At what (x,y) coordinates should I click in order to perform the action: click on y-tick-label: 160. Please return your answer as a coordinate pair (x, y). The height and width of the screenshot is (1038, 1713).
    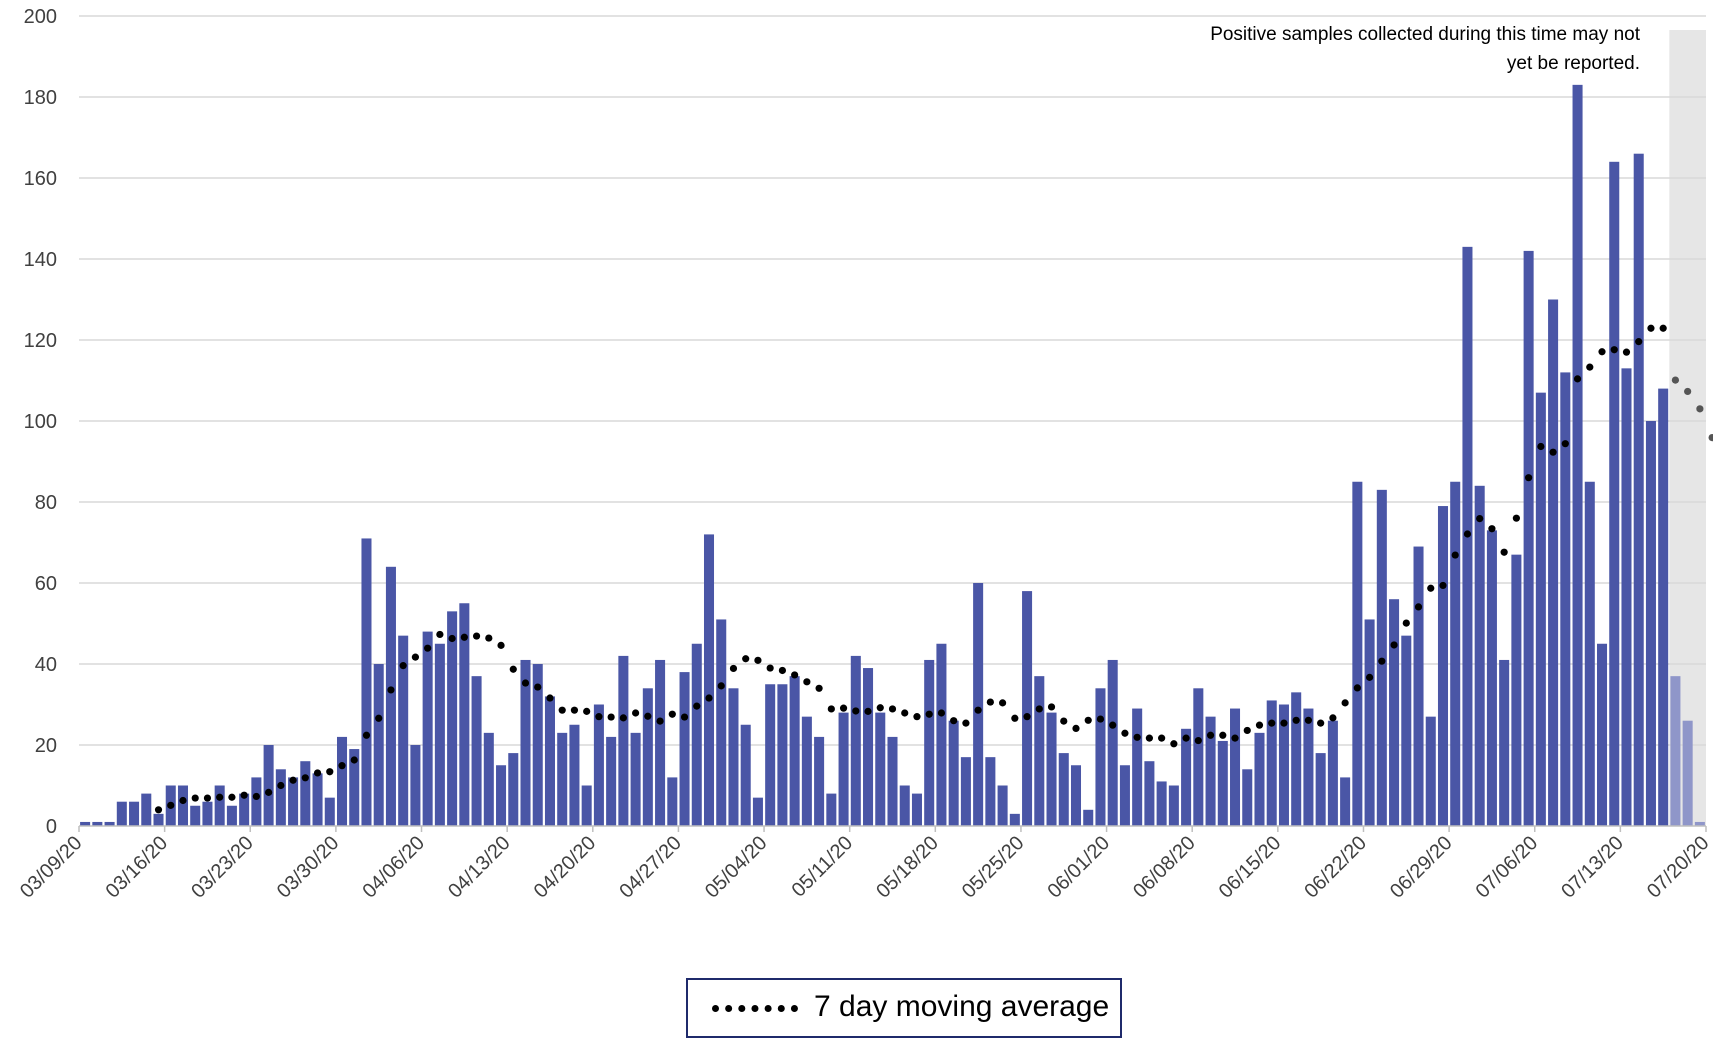
    Looking at the image, I should click on (40, 179).